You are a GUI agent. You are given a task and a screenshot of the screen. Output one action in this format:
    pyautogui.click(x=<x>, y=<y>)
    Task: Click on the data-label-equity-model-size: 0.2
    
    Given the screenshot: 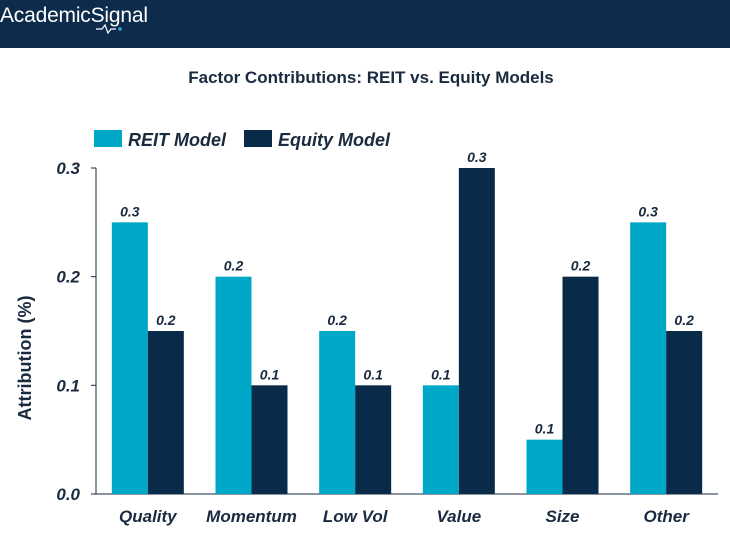 What is the action you would take?
    pyautogui.click(x=581, y=266)
    